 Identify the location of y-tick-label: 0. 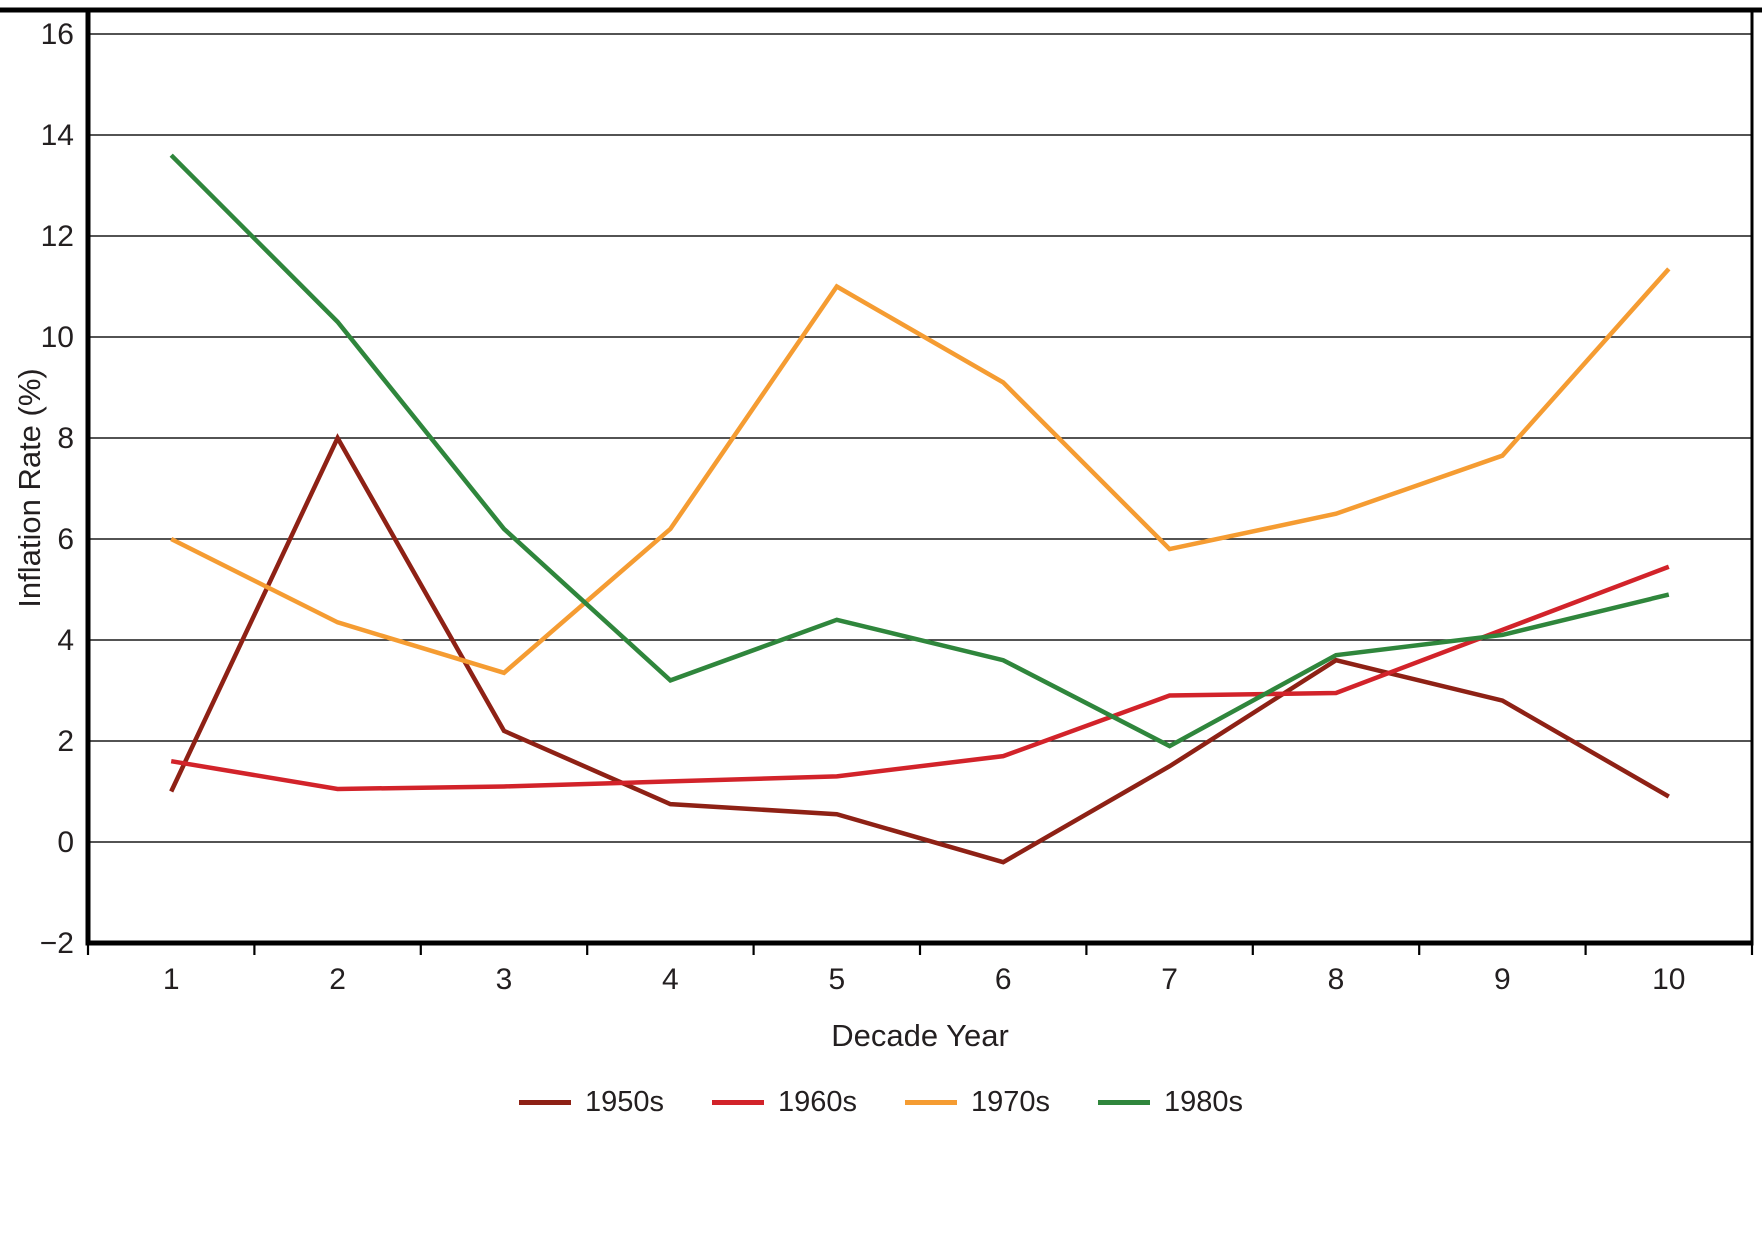
(65, 842).